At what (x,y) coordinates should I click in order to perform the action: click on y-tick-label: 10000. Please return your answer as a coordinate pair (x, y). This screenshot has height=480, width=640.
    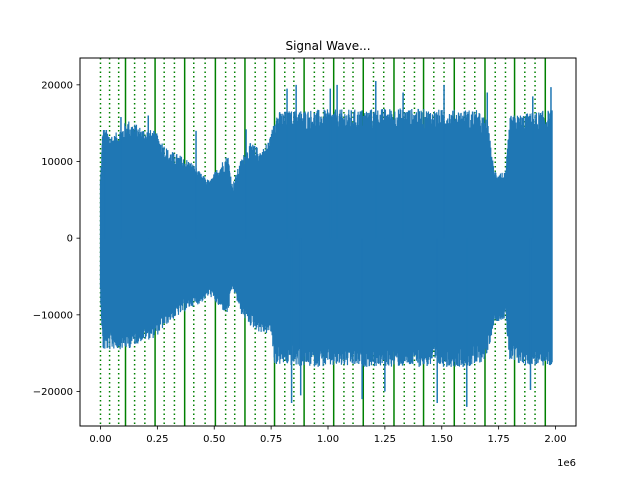
    Looking at the image, I should click on (57, 162).